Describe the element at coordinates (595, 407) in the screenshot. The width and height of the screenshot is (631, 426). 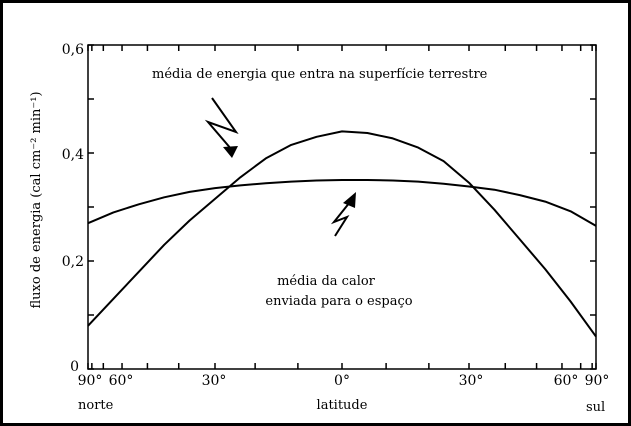
I see `x-end-label-south: sul` at that location.